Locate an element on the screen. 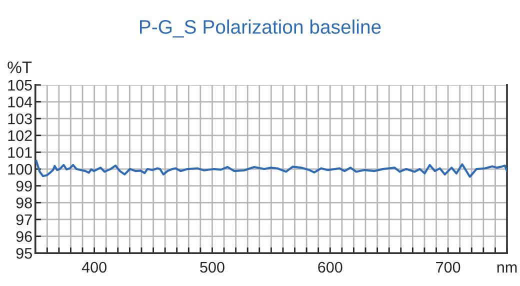 This screenshot has width=520, height=286. line-series is located at coordinates (271, 169).